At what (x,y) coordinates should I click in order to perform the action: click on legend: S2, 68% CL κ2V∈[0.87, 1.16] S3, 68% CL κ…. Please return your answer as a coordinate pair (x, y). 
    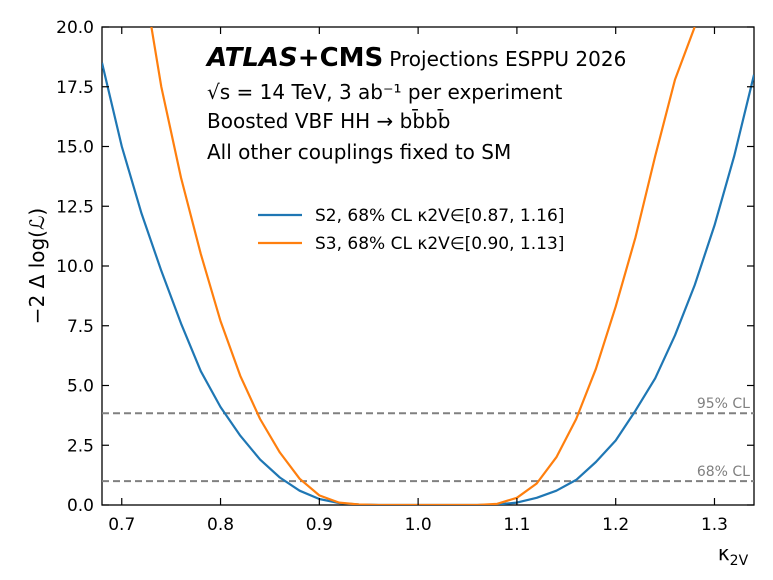
    Looking at the image, I should click on (411, 230).